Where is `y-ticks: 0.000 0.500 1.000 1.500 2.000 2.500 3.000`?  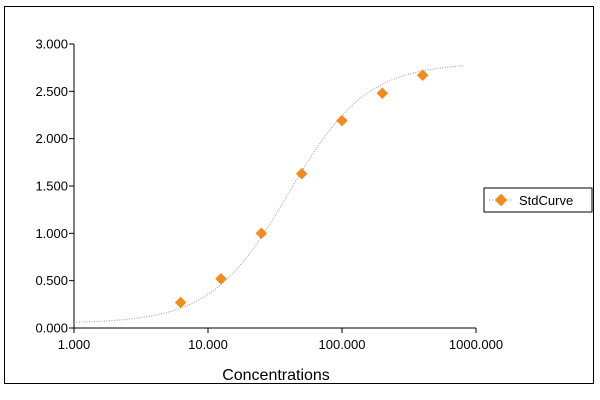
y-ticks: 0.000 0.500 1.000 1.500 2.000 2.500 3.000 is located at coordinates (54, 186).